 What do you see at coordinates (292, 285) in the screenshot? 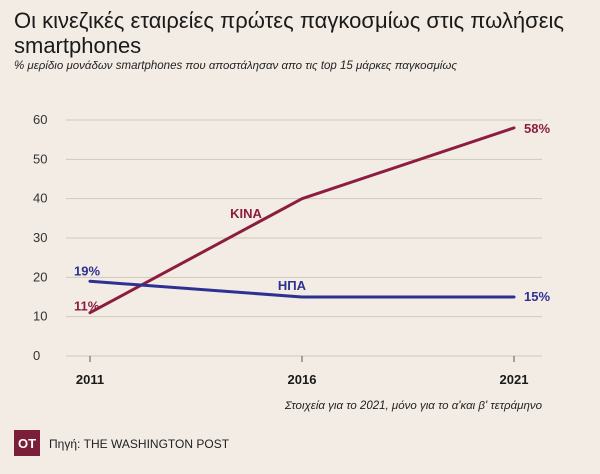
I see `series-name-usa: ΗΠΑ` at bounding box center [292, 285].